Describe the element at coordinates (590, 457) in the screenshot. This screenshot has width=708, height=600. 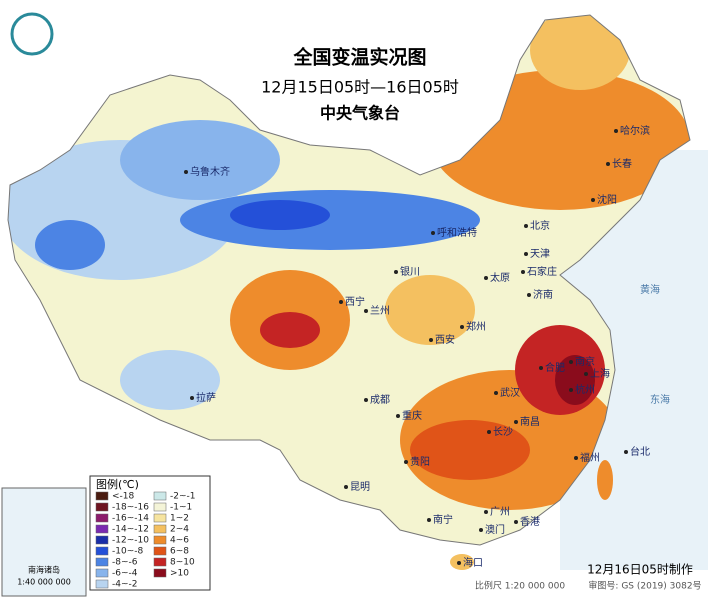
I see `city-label: 福州` at that location.